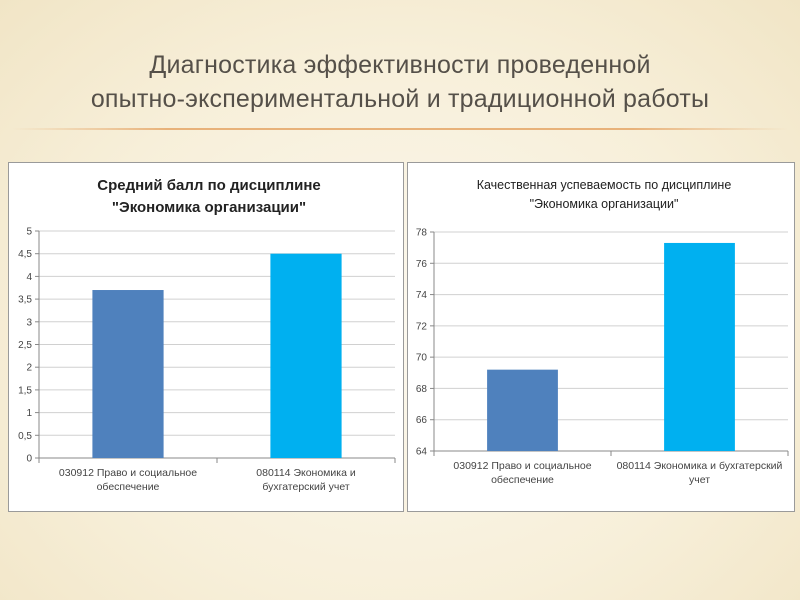 The width and height of the screenshot is (800, 600). I want to click on quality-performance-category-label-2: 080114 Экономика и бухгатерский, so click(700, 466).